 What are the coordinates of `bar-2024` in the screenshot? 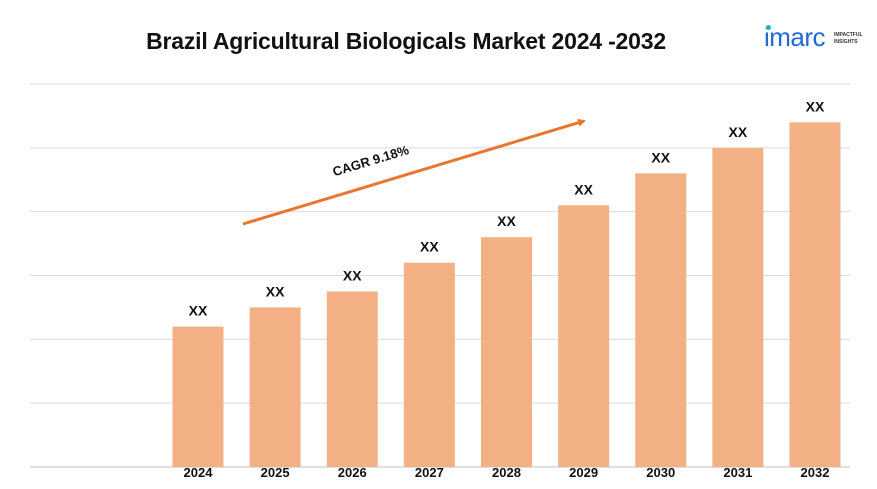 It's located at (198, 396).